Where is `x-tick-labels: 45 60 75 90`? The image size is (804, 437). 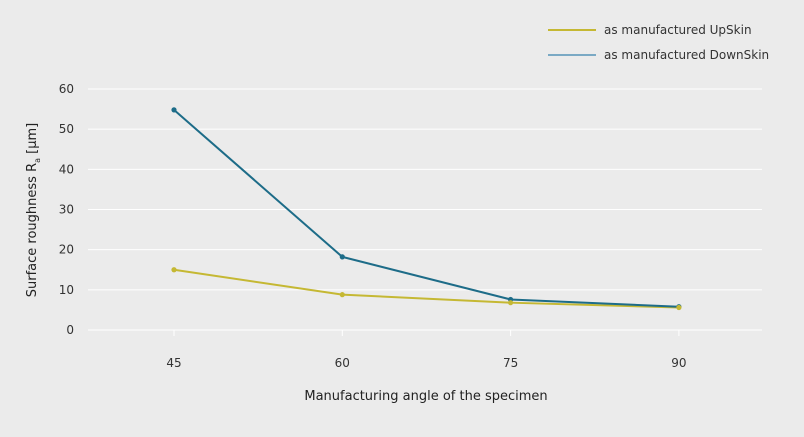
x-tick-labels: 45 60 75 90 is located at coordinates (426, 363).